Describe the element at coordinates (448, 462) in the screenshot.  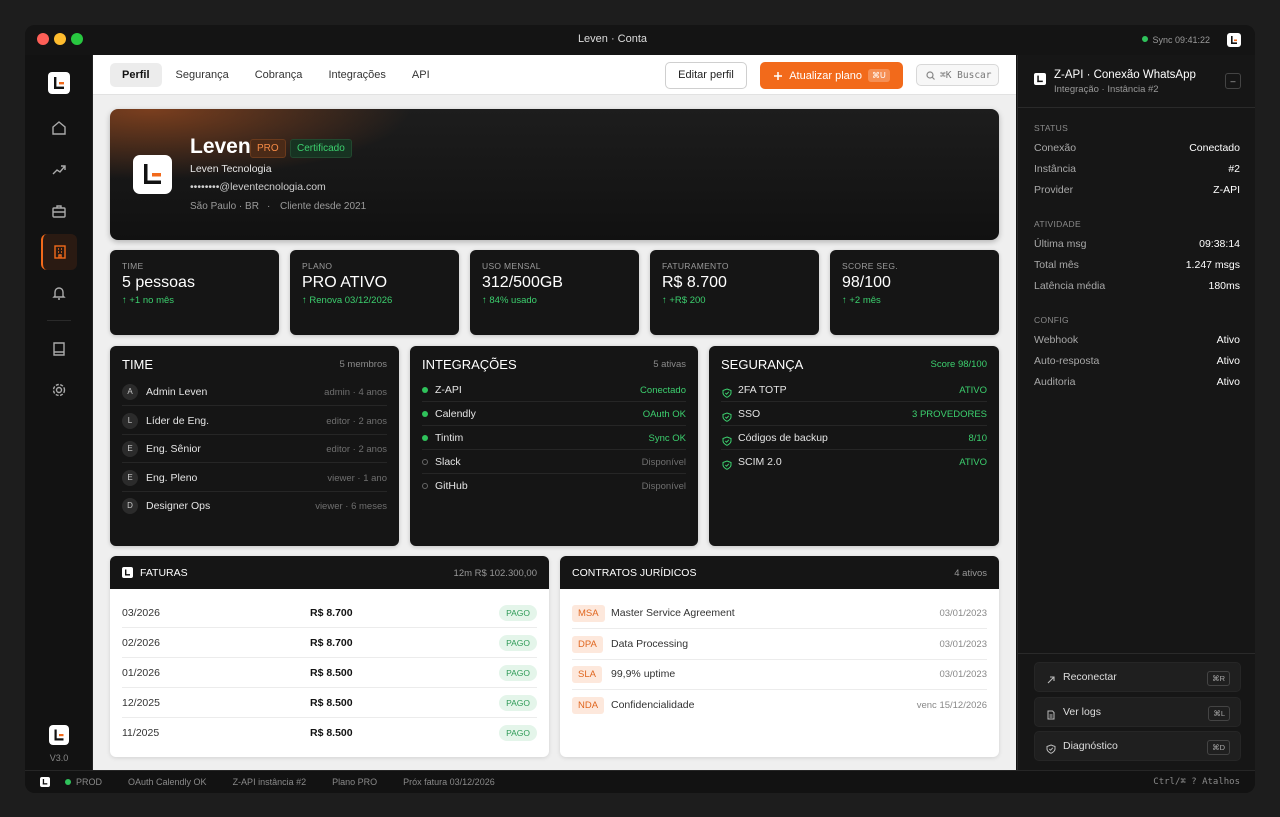
I see `integration-name: Slack` at that location.